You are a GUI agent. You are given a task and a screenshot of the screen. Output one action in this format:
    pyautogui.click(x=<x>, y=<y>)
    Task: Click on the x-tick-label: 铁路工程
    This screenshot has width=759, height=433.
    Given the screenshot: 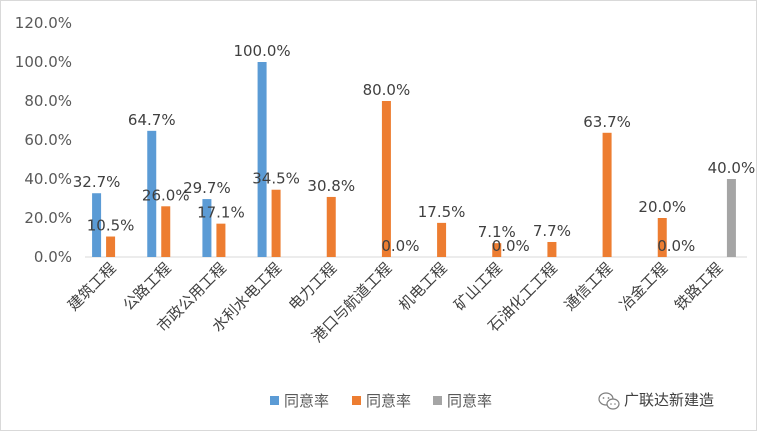 What is the action you would take?
    pyautogui.click(x=698, y=286)
    